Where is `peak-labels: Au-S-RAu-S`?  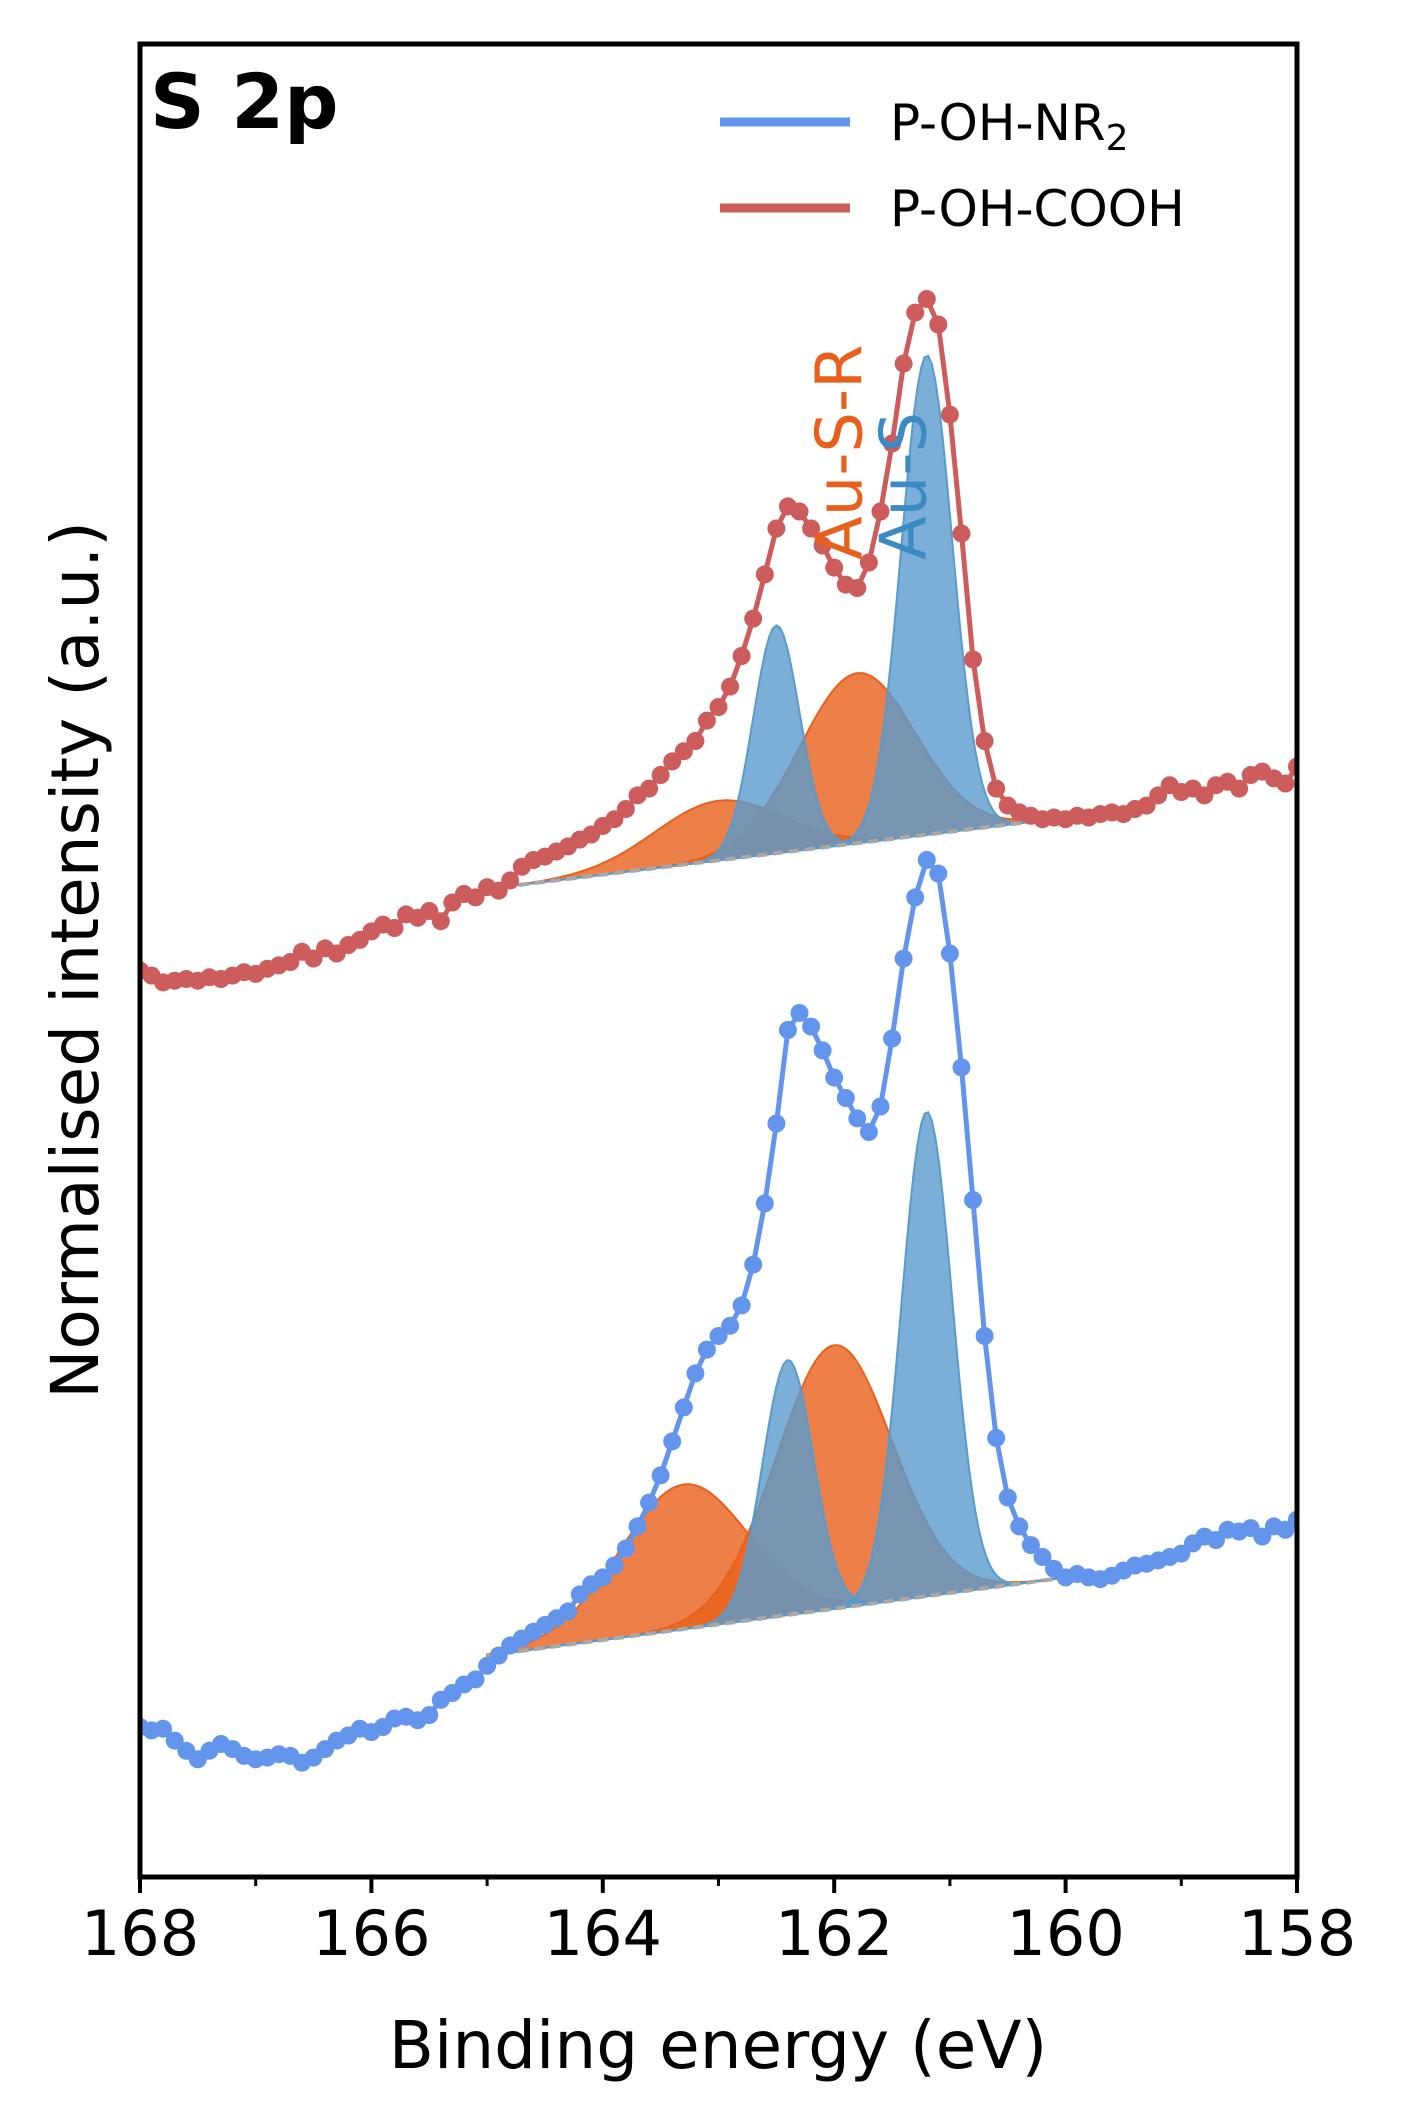
peak-labels: Au-S-RAu-S is located at coordinates (873, 452).